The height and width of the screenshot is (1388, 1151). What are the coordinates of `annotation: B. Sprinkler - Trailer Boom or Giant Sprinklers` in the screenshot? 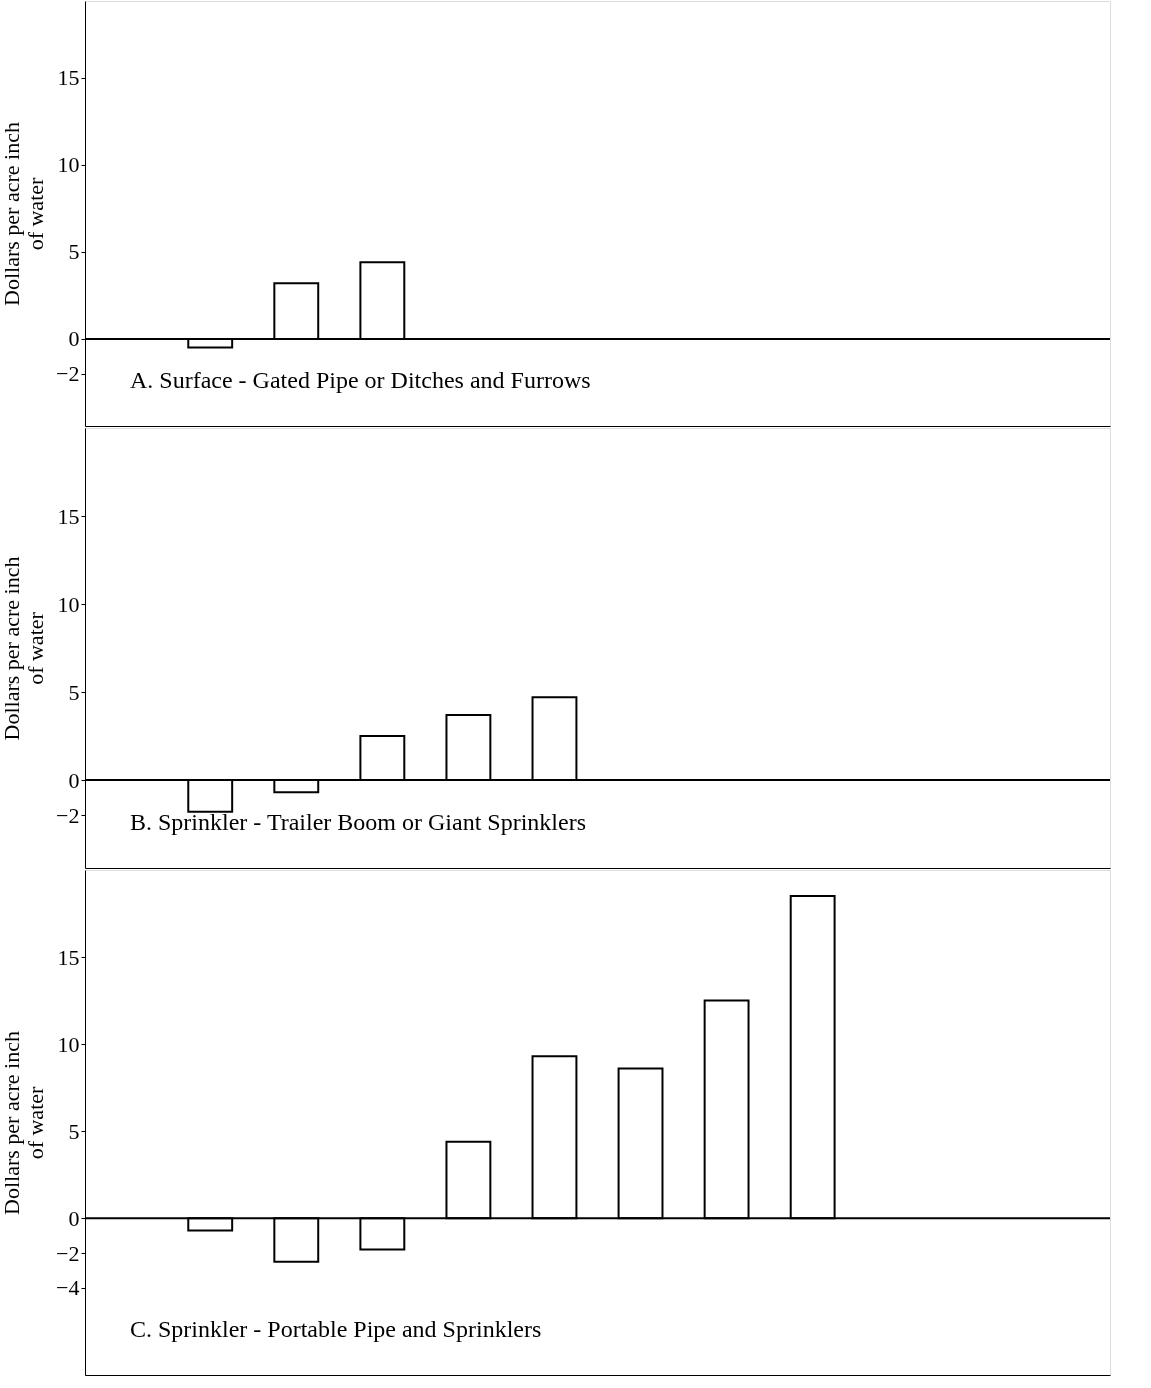 It's located at (358, 822).